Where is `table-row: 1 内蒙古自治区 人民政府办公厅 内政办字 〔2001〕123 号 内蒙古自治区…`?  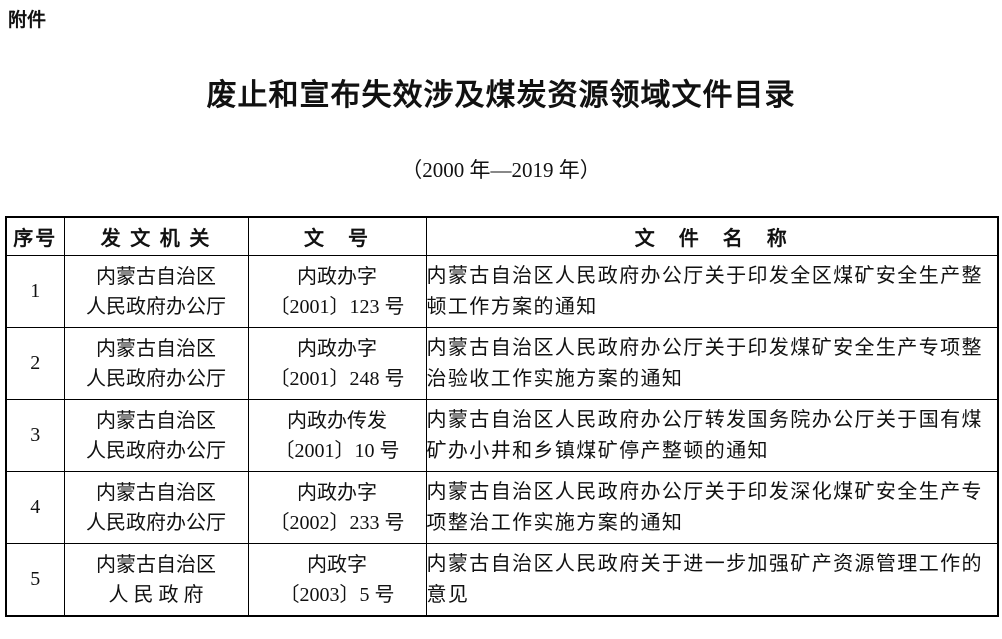
table-row: 1 内蒙古自治区 人民政府办公厅 内政办字 〔2001〕123 号 内蒙古自治区… is located at coordinates (502, 291).